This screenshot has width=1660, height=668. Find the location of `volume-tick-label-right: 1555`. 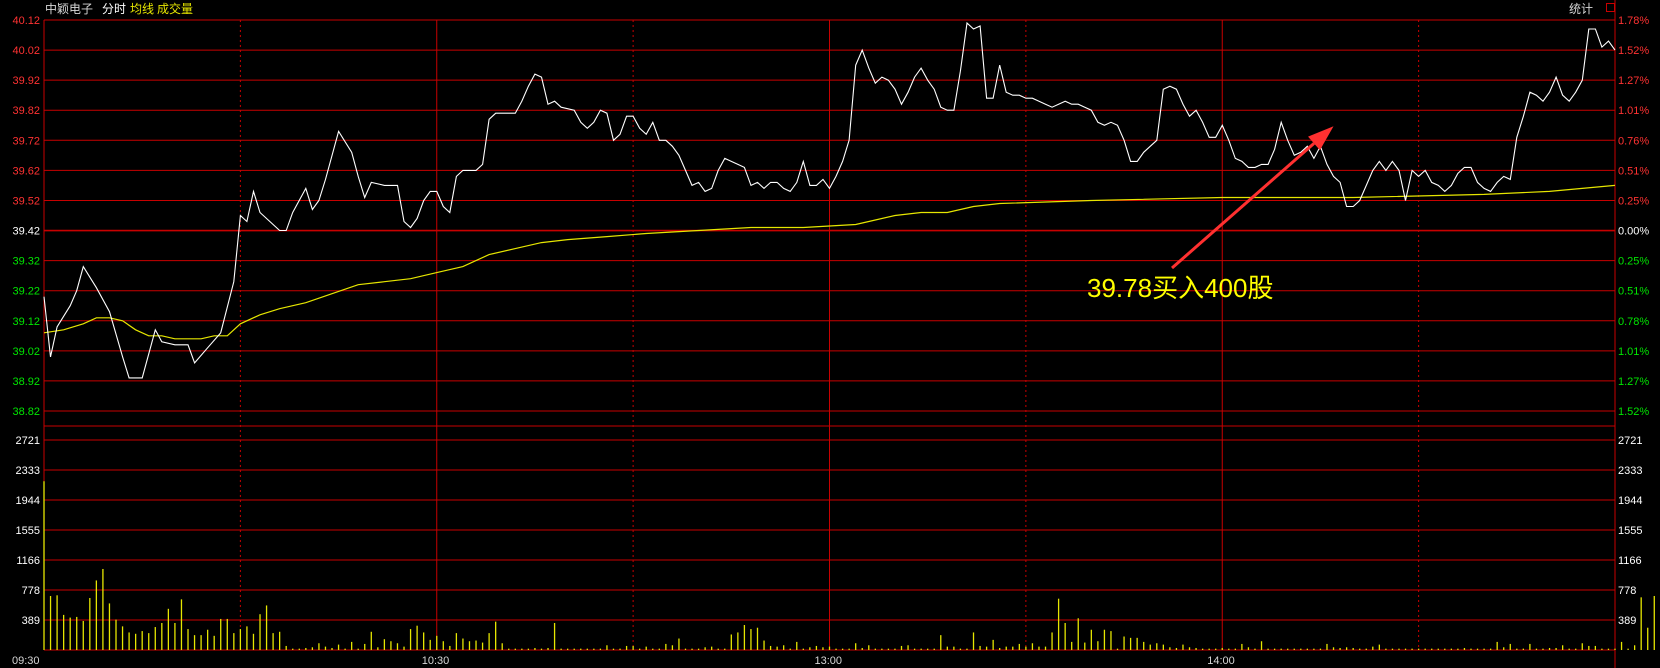

volume-tick-label-right: 1555 is located at coordinates (1630, 531).